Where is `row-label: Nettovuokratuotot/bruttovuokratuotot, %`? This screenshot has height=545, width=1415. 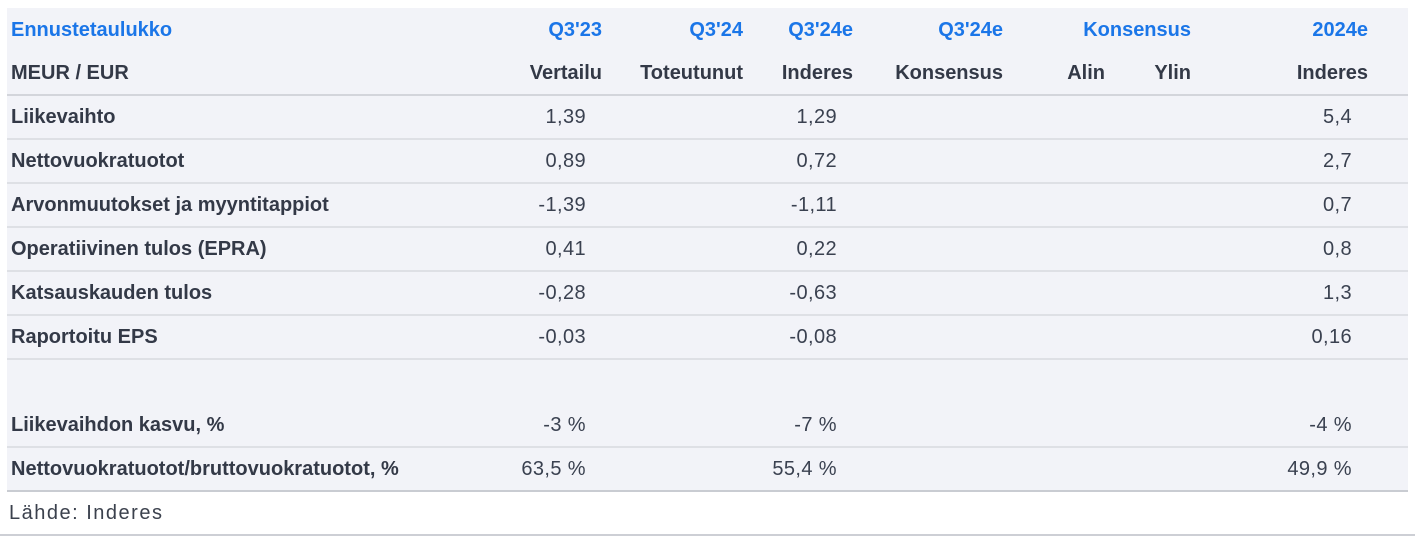
row-label: Nettovuokratuotot/bruttovuokratuotot, % is located at coordinates (205, 469).